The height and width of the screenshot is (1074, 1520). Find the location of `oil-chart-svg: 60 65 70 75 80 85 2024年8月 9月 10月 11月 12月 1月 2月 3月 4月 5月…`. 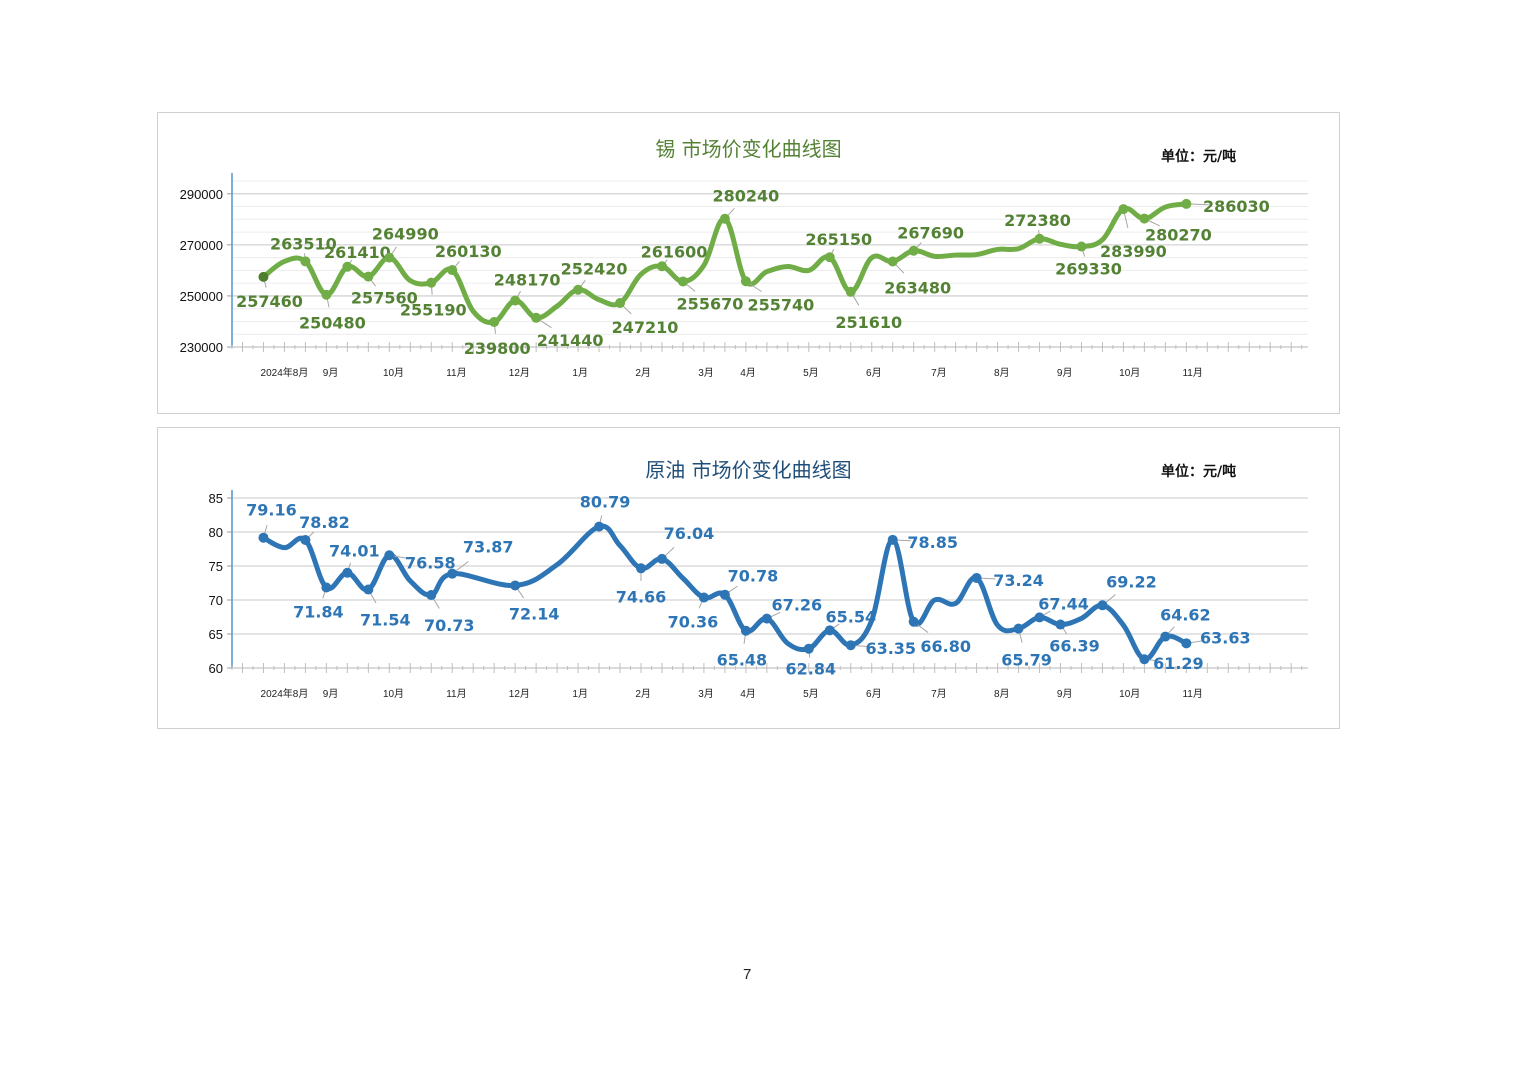

oil-chart-svg: 60 65 70 75 80 85 2024年8月 9月 10月 11月 12月 1月 2月 3月 4月 5月… is located at coordinates (758, 595).